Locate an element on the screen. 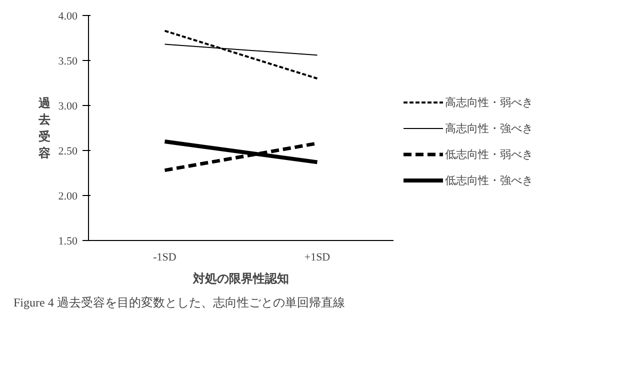 The image size is (621, 375). legend-label: 低志向性・弱べき is located at coordinates (489, 155).